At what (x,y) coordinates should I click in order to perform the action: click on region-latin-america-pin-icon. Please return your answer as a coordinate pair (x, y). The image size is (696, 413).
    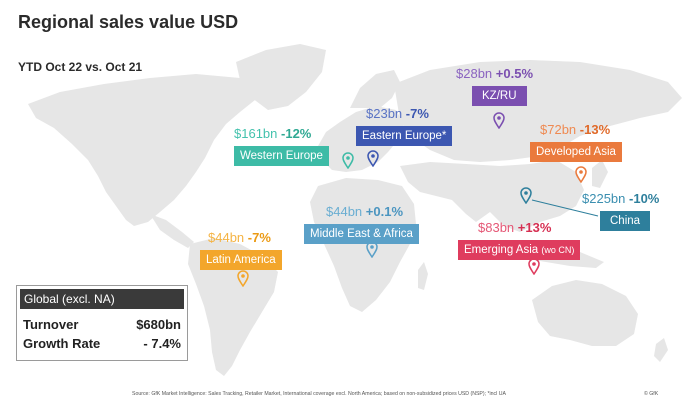
    Looking at the image, I should click on (243, 278).